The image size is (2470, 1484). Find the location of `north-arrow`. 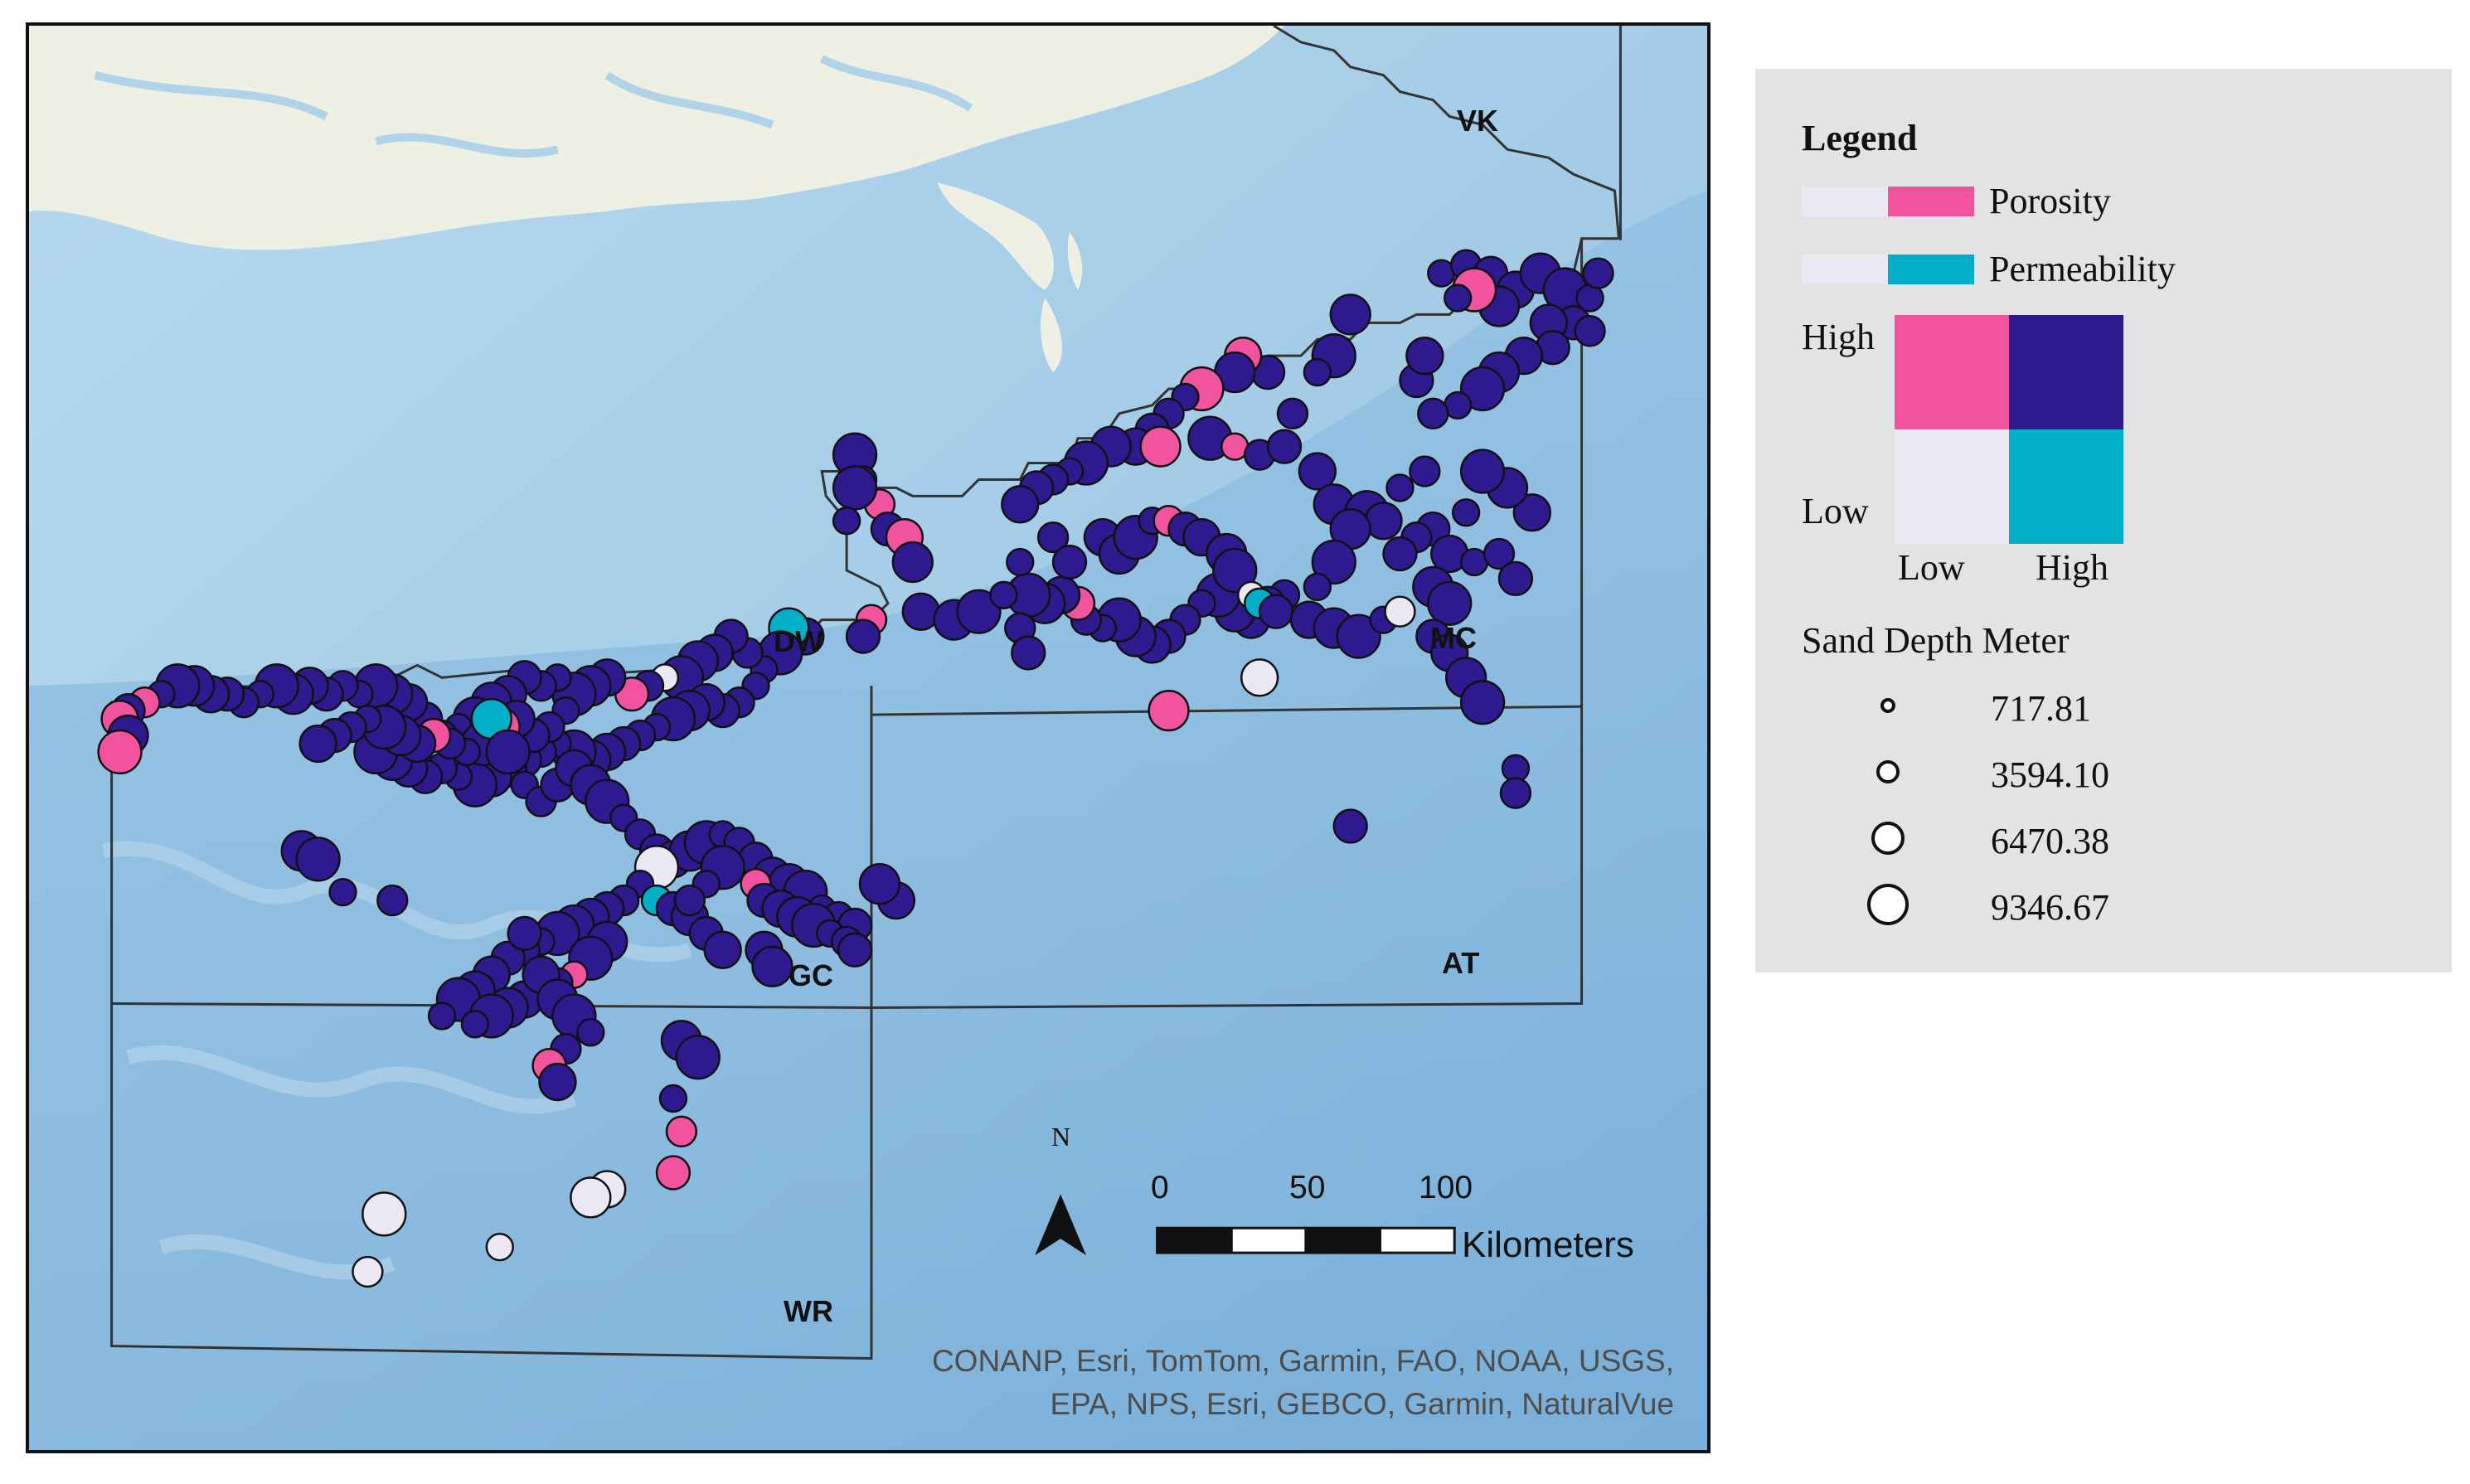

north-arrow is located at coordinates (1060, 1225).